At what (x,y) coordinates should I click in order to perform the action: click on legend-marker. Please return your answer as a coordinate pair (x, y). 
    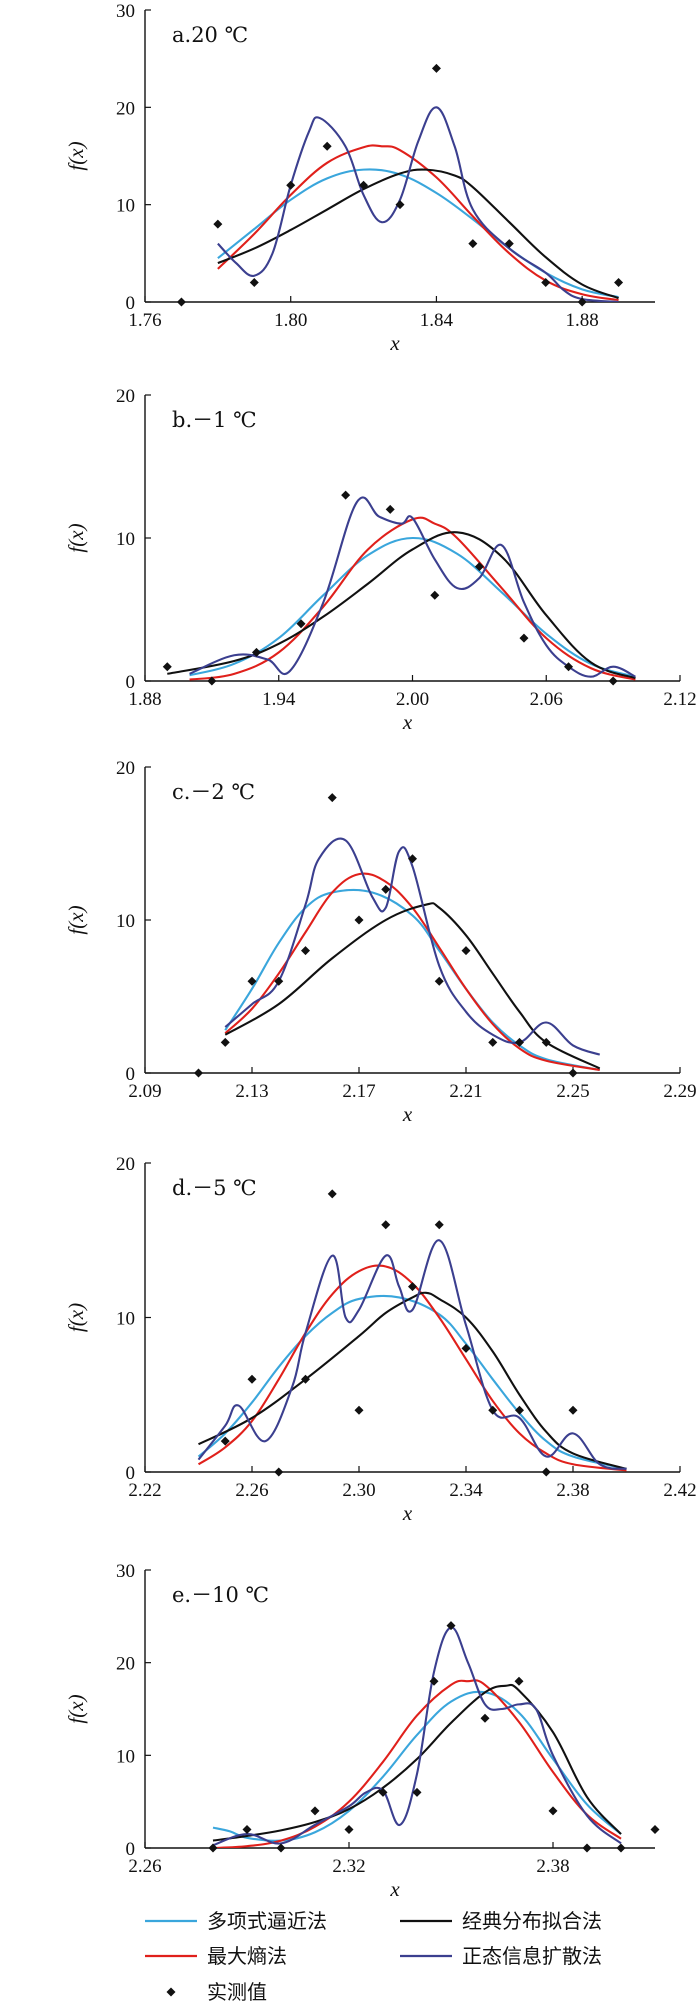
    Looking at the image, I should click on (171, 1992).